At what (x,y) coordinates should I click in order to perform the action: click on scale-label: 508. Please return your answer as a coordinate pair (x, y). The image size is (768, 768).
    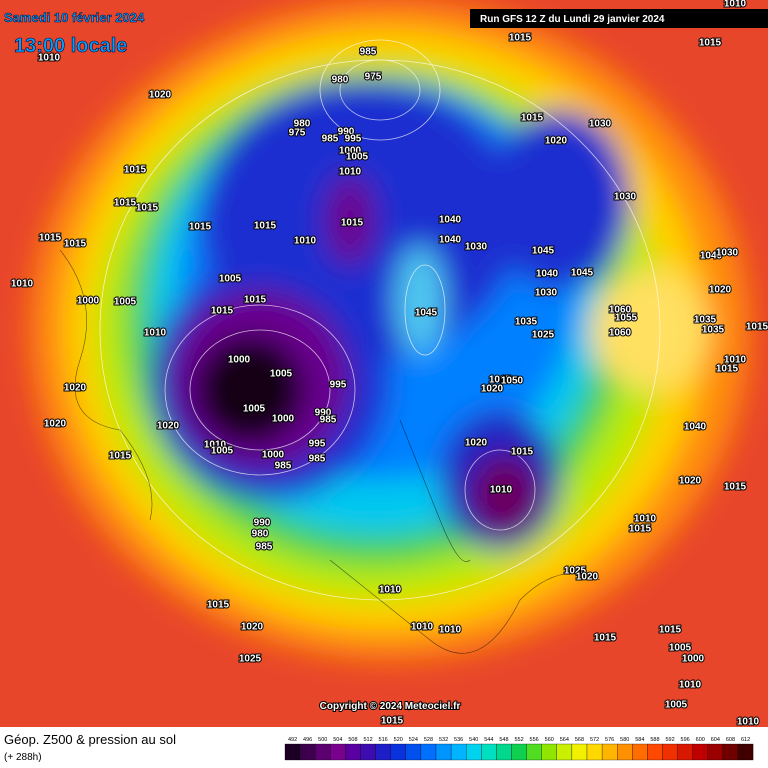
    Looking at the image, I should click on (352, 740).